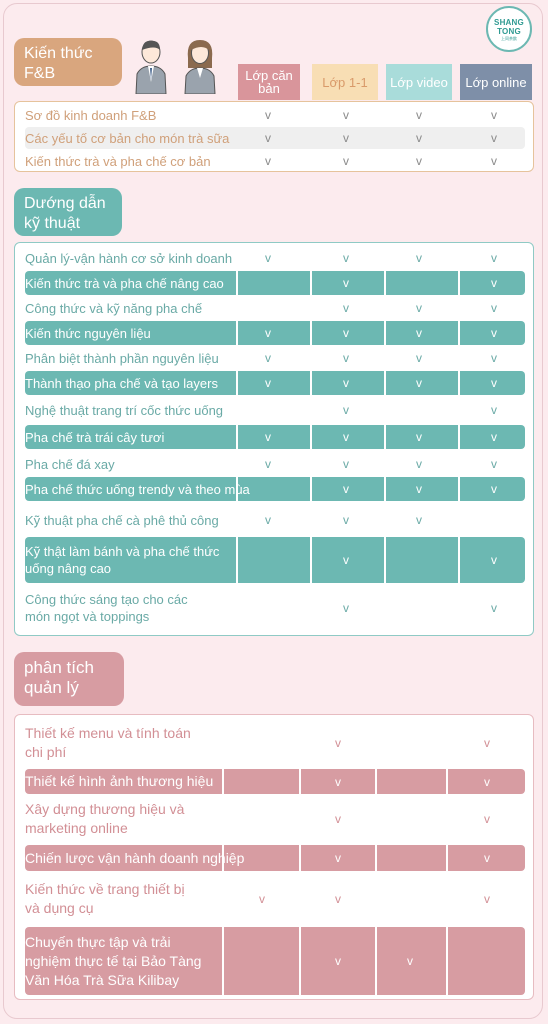 This screenshot has height=1024, width=548. What do you see at coordinates (68, 62) in the screenshot?
I see `section-title-fnb: Kiến thức F&B` at bounding box center [68, 62].